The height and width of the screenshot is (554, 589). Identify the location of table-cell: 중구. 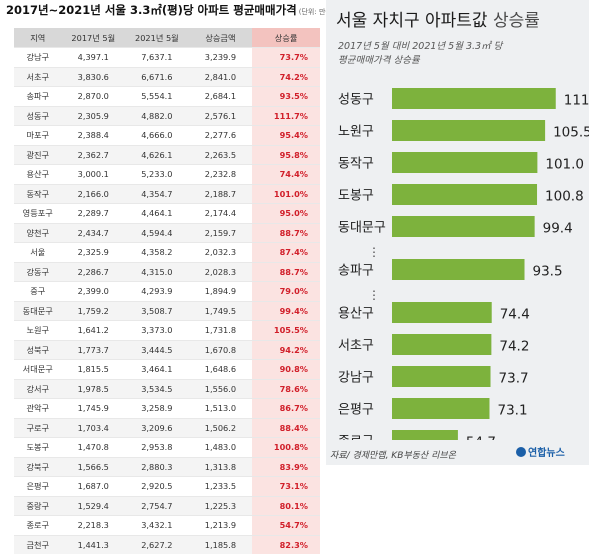
(37, 292).